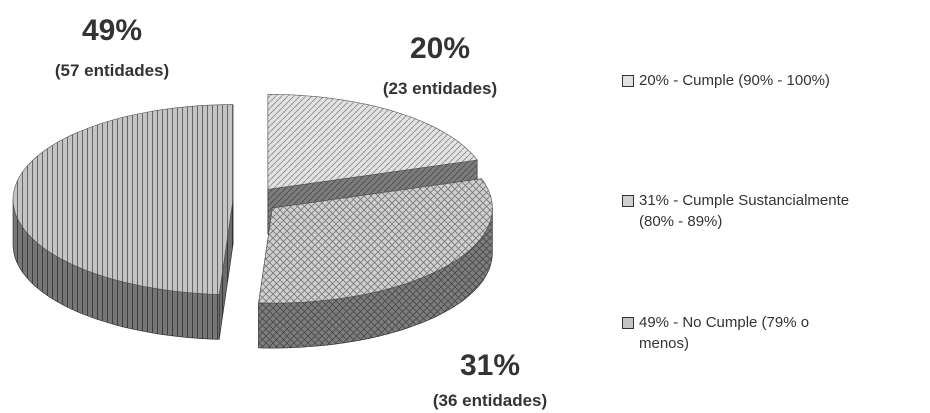 The height and width of the screenshot is (413, 930). I want to click on legend-entry: 20% - Cumple (90% - 100%), so click(738, 80).